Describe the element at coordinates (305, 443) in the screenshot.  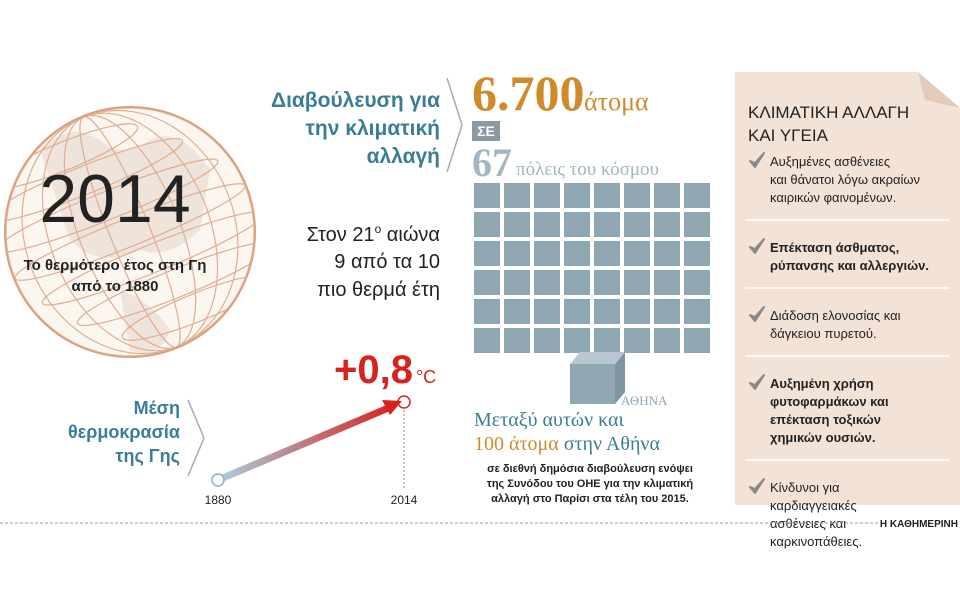
I see `temp-line` at that location.